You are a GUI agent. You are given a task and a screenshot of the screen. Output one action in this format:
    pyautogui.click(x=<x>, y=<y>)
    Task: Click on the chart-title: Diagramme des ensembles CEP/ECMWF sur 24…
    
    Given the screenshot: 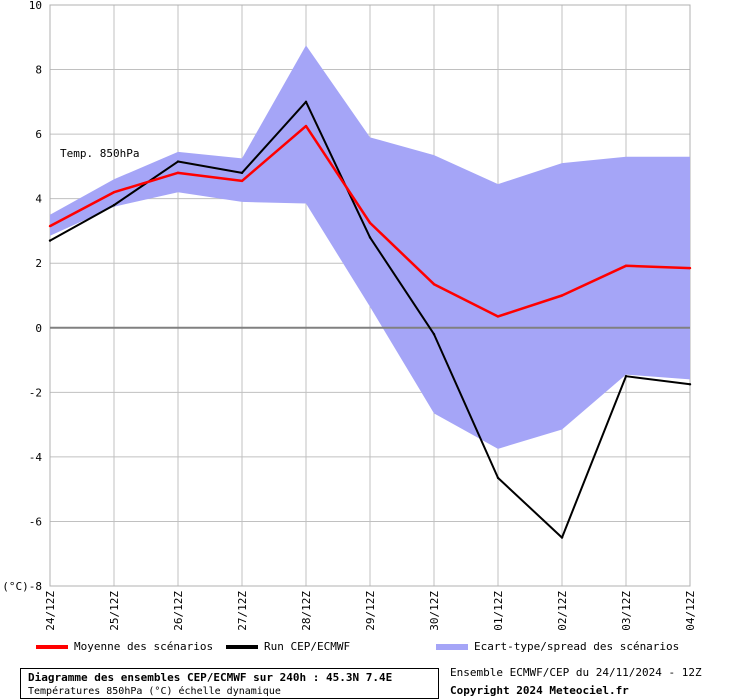 What is the action you would take?
    pyautogui.click(x=210, y=677)
    